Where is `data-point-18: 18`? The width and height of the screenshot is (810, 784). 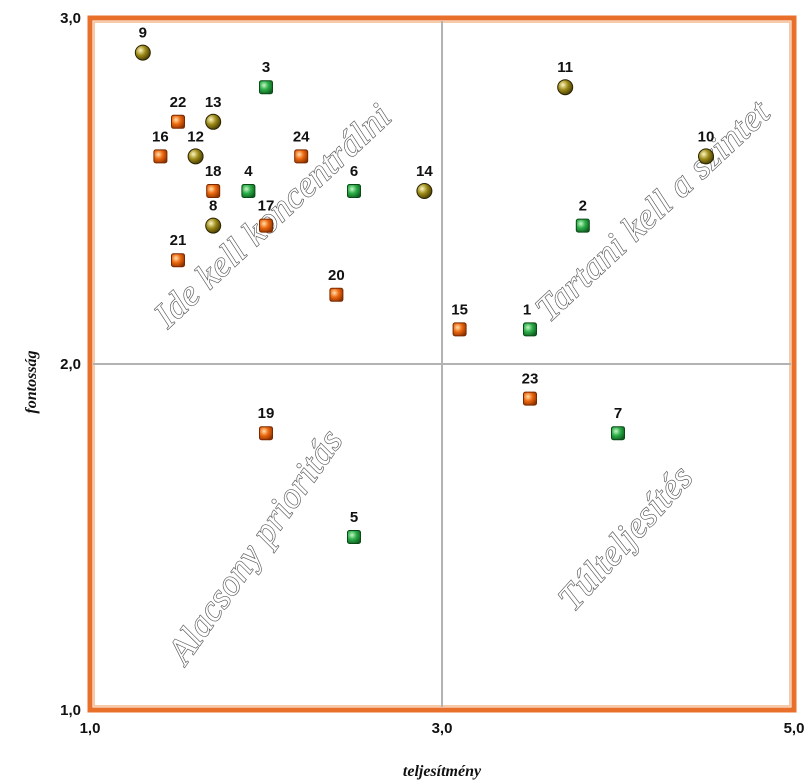
data-point-18: 18 is located at coordinates (213, 180).